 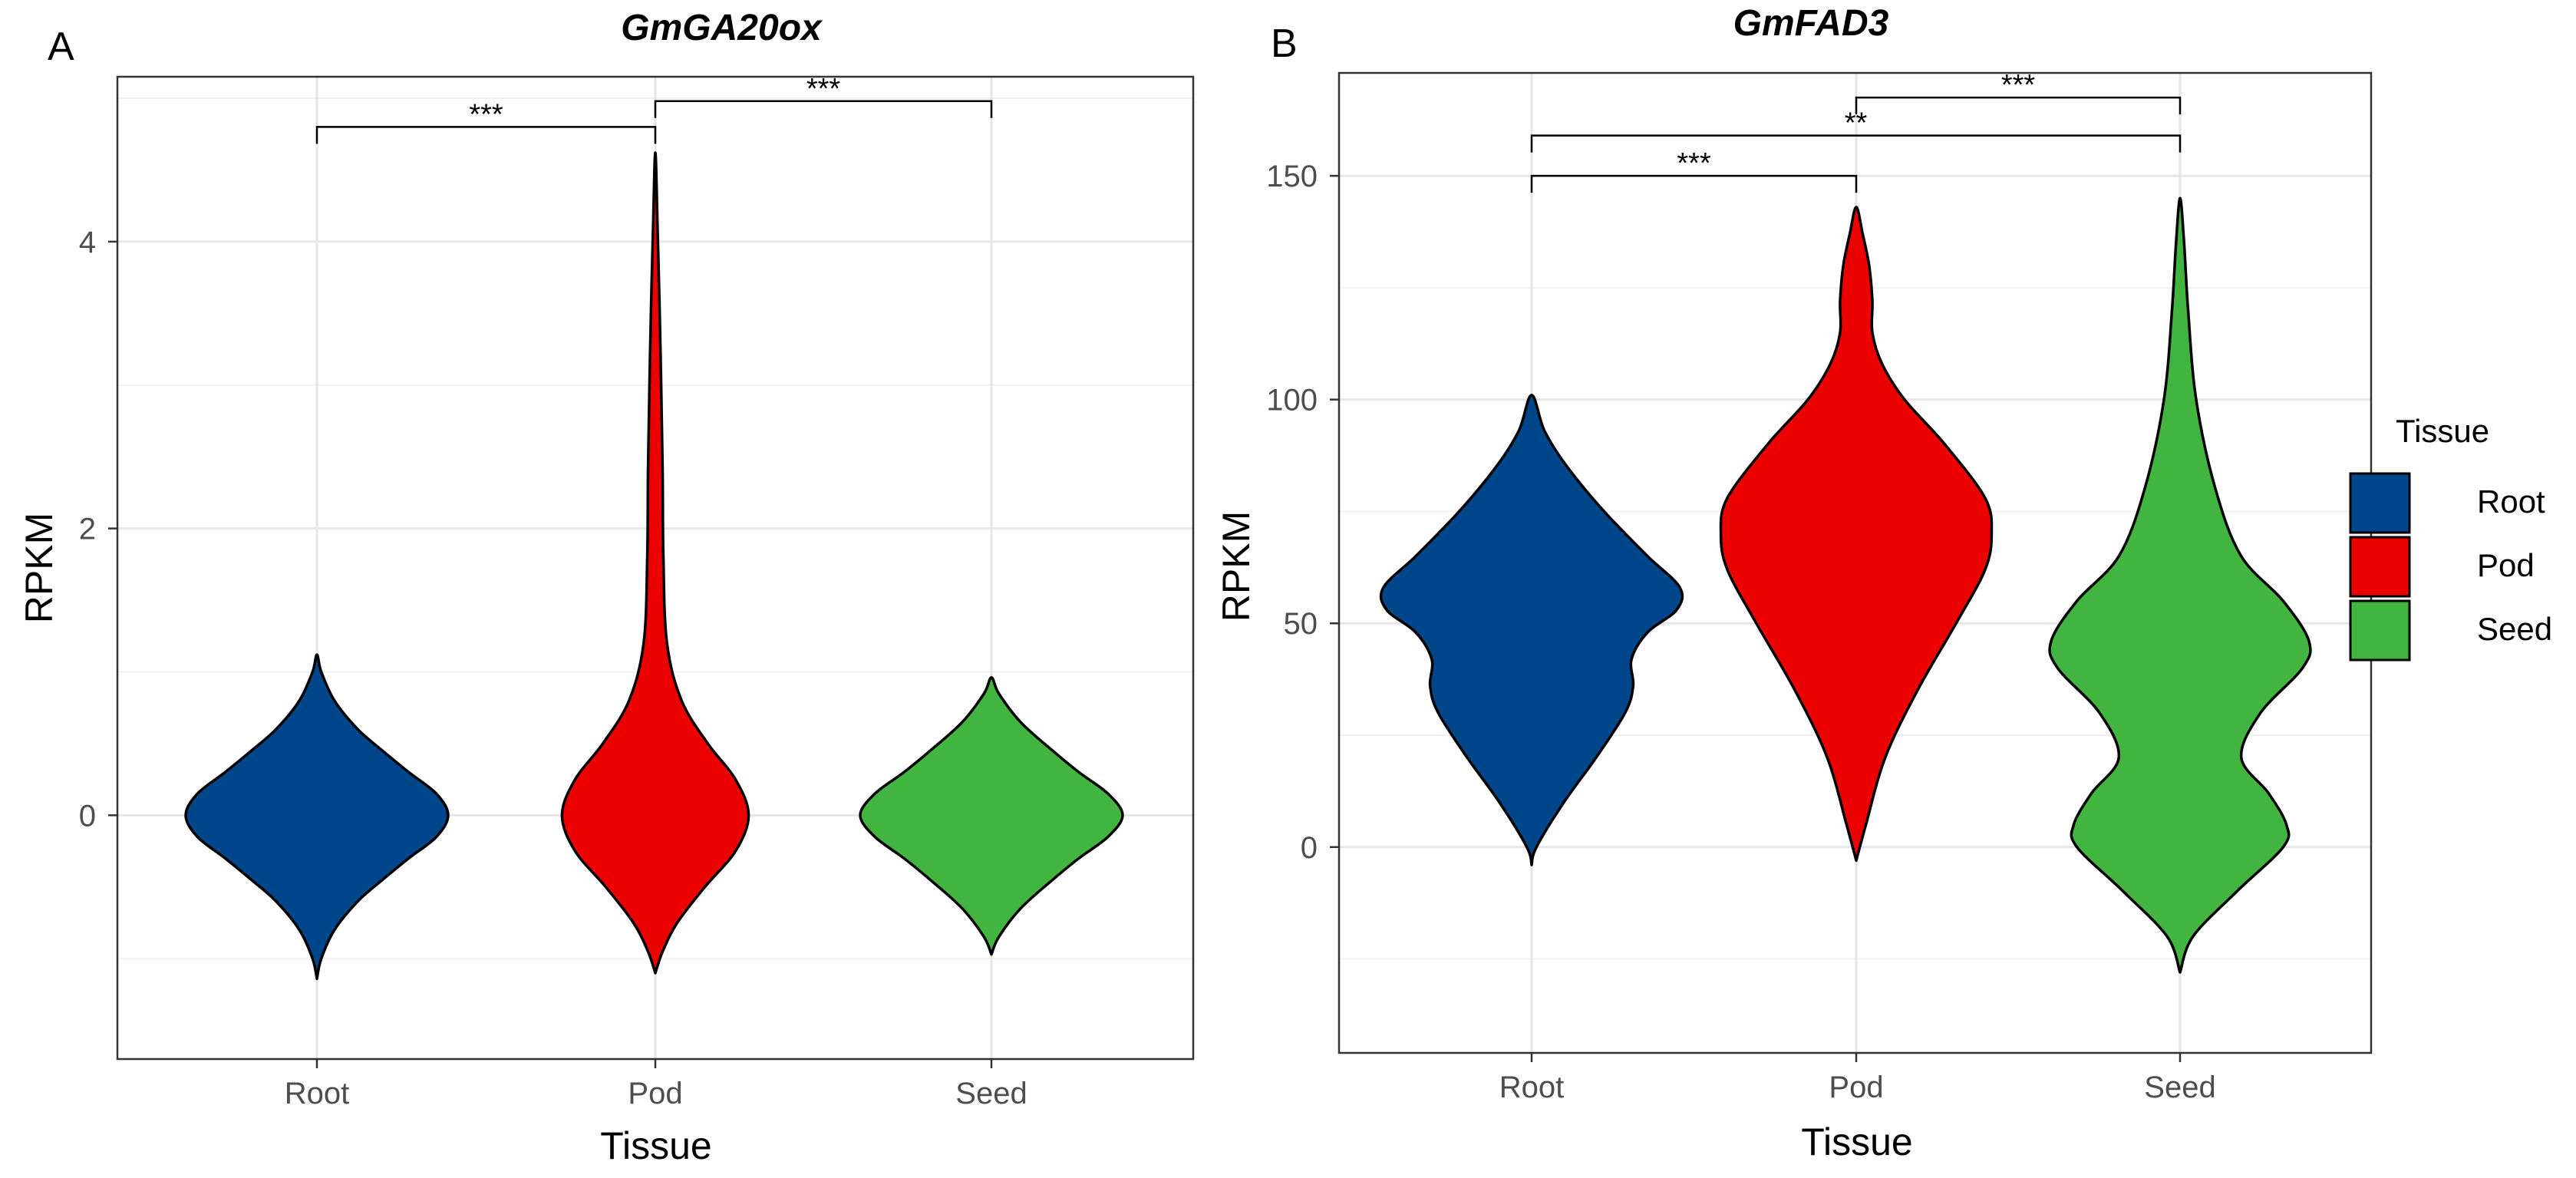 What do you see at coordinates (2380, 630) in the screenshot?
I see `legend-swatch-seed` at bounding box center [2380, 630].